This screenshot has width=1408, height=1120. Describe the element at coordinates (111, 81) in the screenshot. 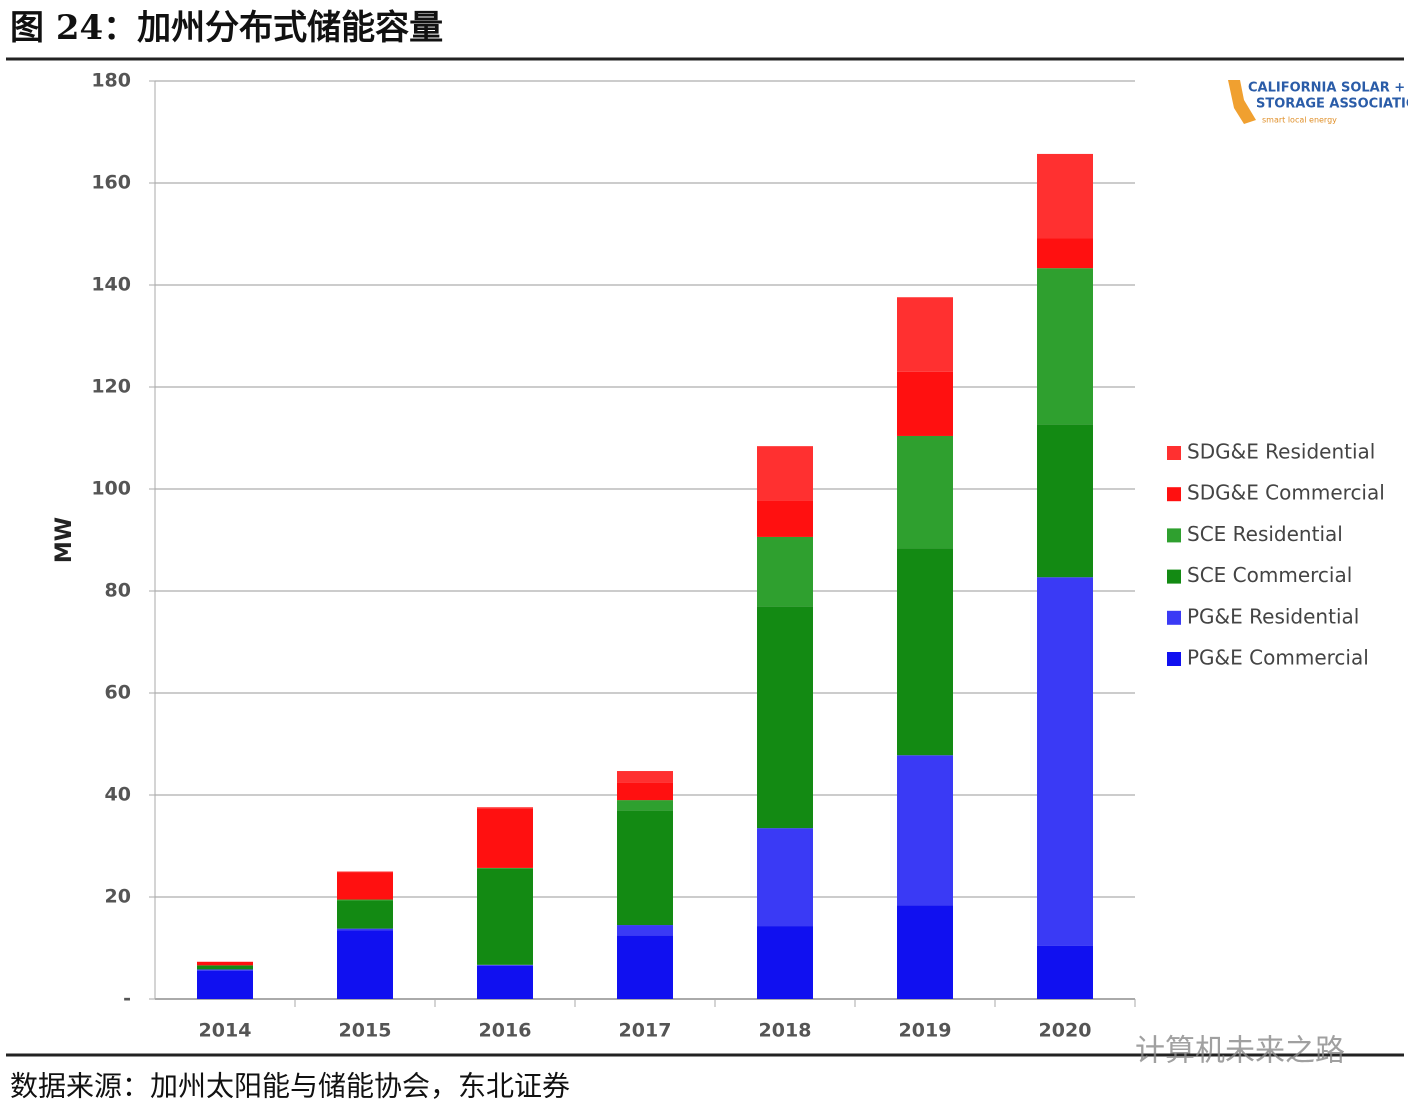

I see `y-tick-label: 180` at that location.